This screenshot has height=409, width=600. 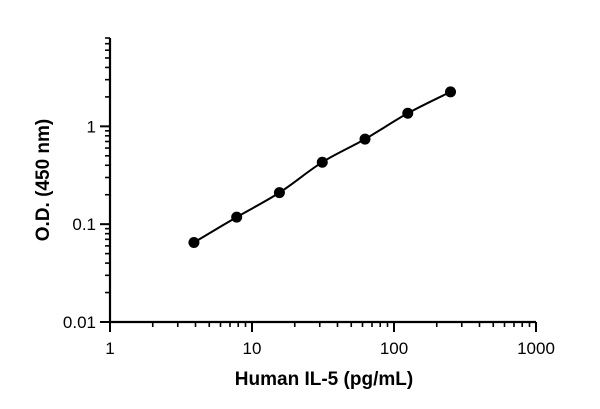 What do you see at coordinates (536, 348) in the screenshot?
I see `x-tick-label: 1000` at bounding box center [536, 348].